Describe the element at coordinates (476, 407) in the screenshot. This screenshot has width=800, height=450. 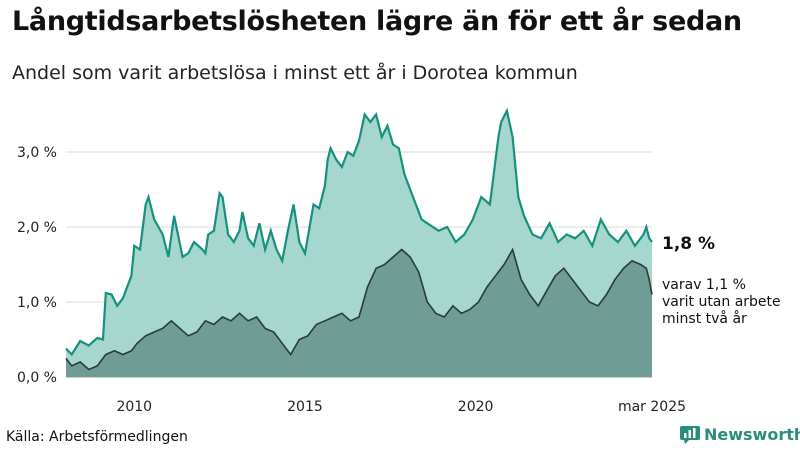
I see `x-tick-label: 2020` at that location.